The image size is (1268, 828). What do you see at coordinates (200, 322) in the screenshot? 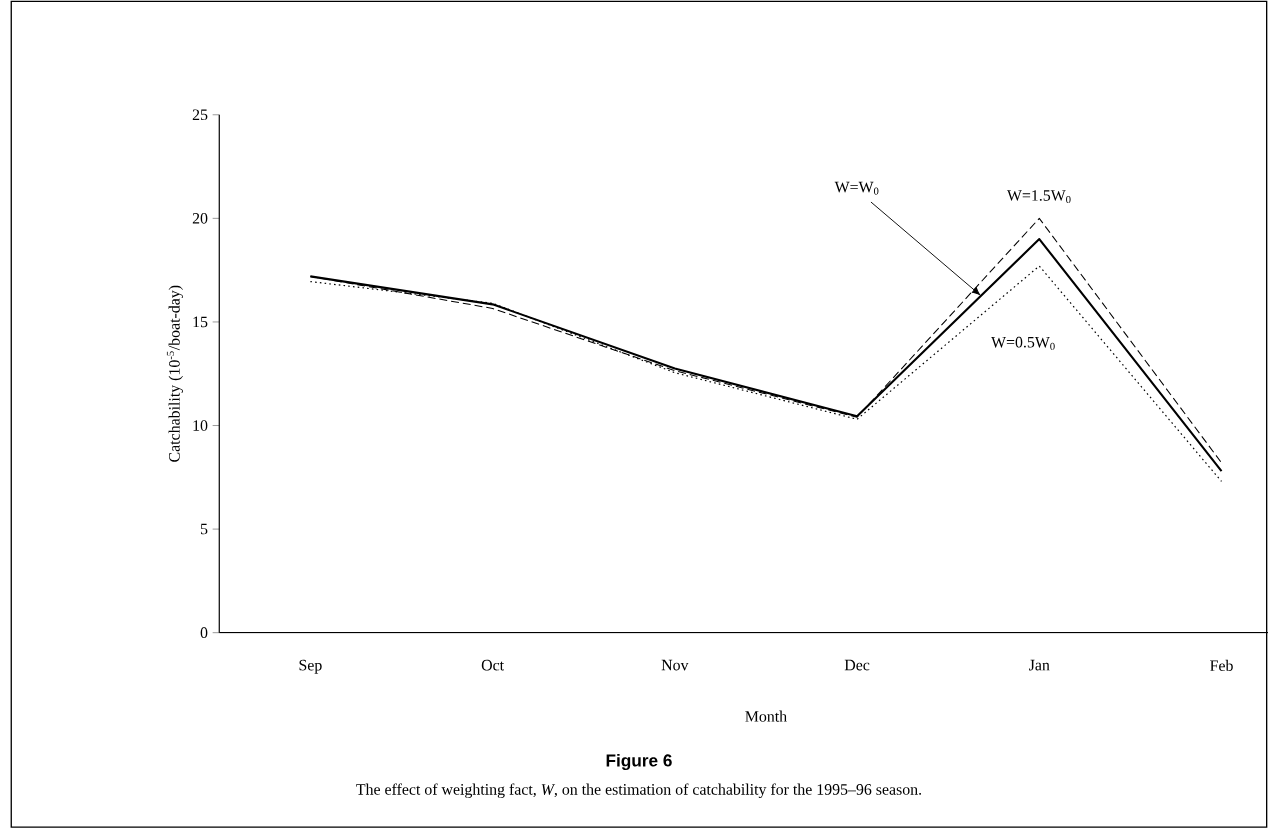
I see `y-tick-label: 15` at bounding box center [200, 322].